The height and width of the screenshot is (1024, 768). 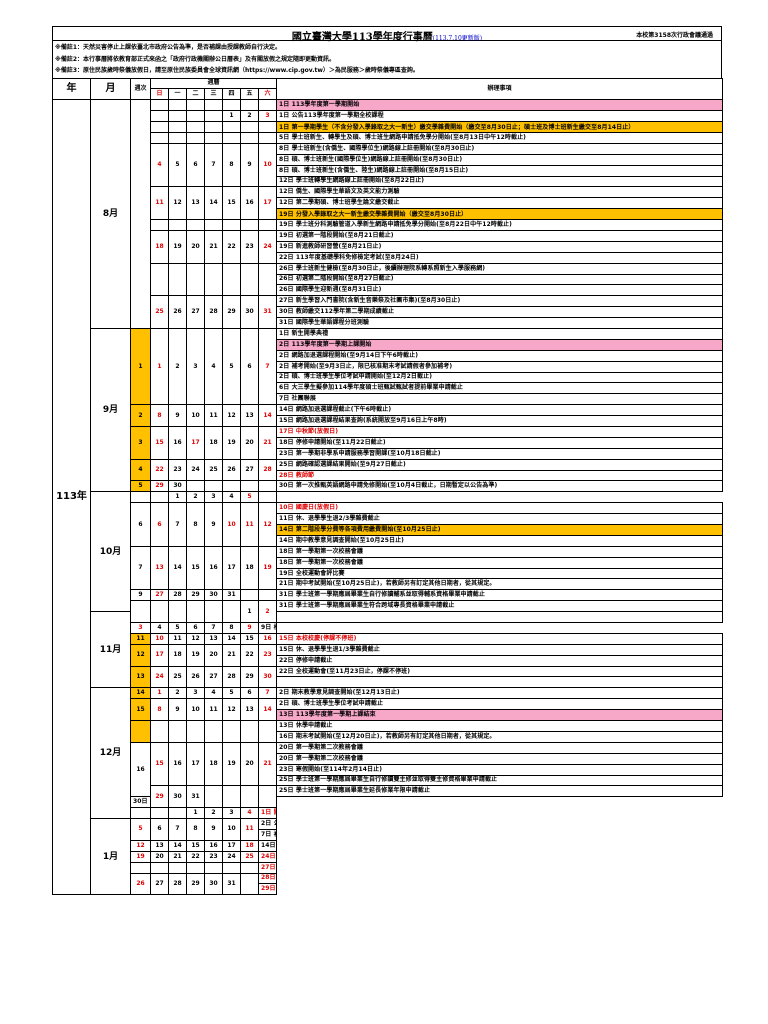 What do you see at coordinates (499, 671) in the screenshot?
I see `event-cell: 22日 全校運動會(至11月23日止，停課不停班)` at bounding box center [499, 671].